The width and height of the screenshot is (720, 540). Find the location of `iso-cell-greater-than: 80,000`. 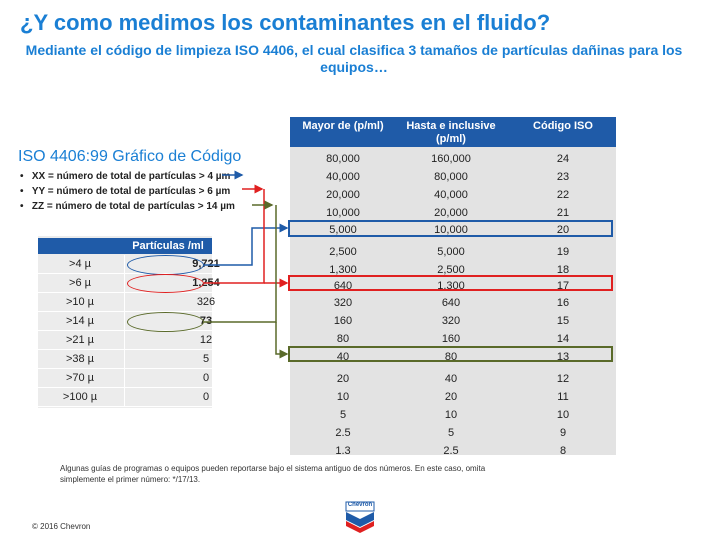

iso-cell-greater-than: 80,000 is located at coordinates (343, 159).